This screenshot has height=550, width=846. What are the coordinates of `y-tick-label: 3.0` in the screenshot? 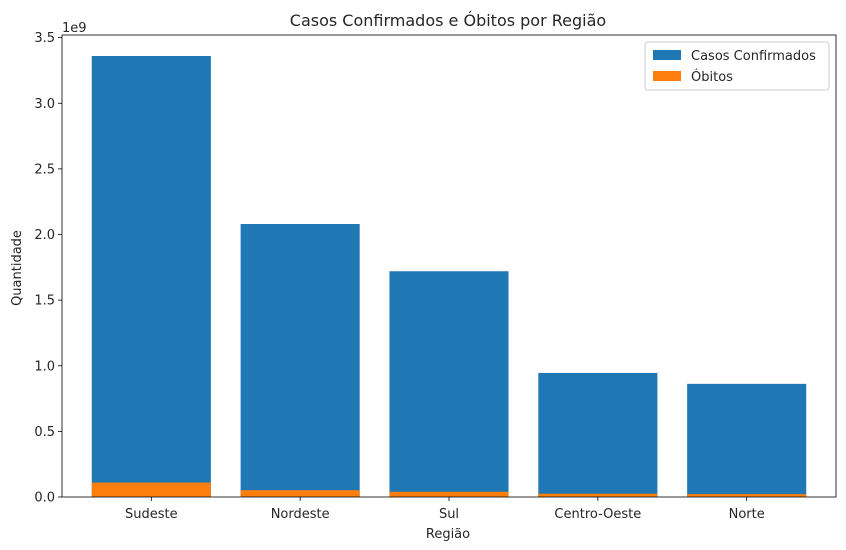 It's located at (44, 104).